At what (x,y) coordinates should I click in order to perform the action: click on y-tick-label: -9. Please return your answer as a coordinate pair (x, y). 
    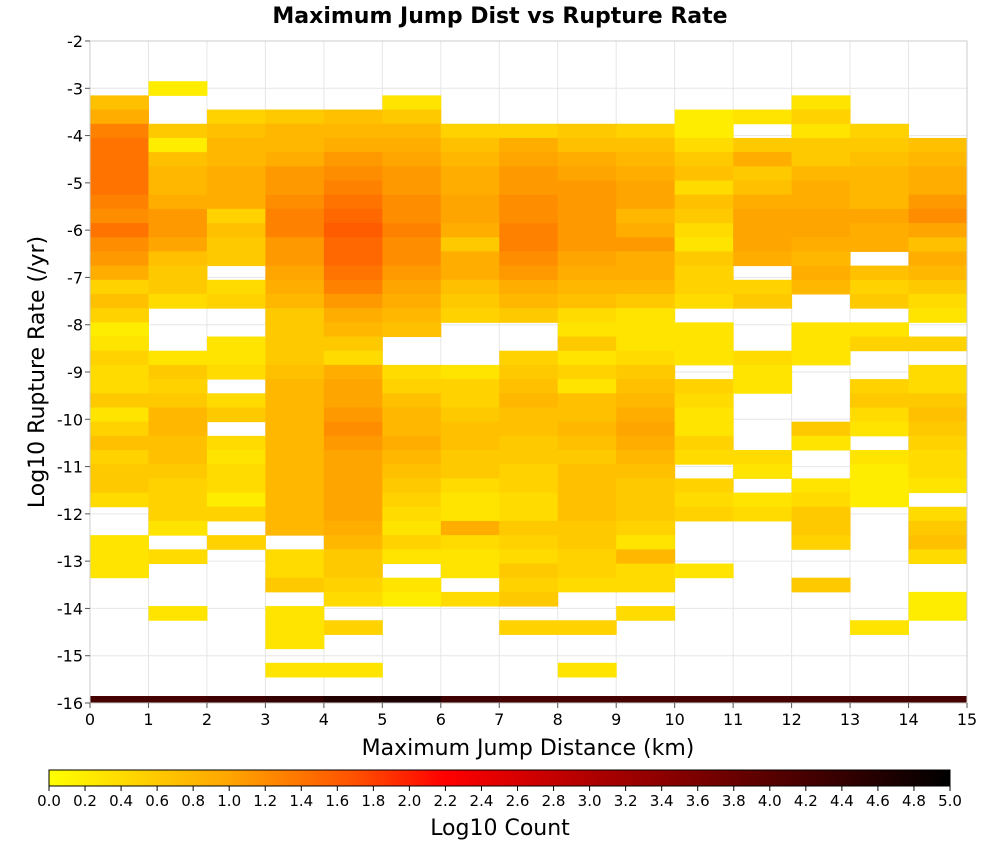
    Looking at the image, I should click on (75, 372).